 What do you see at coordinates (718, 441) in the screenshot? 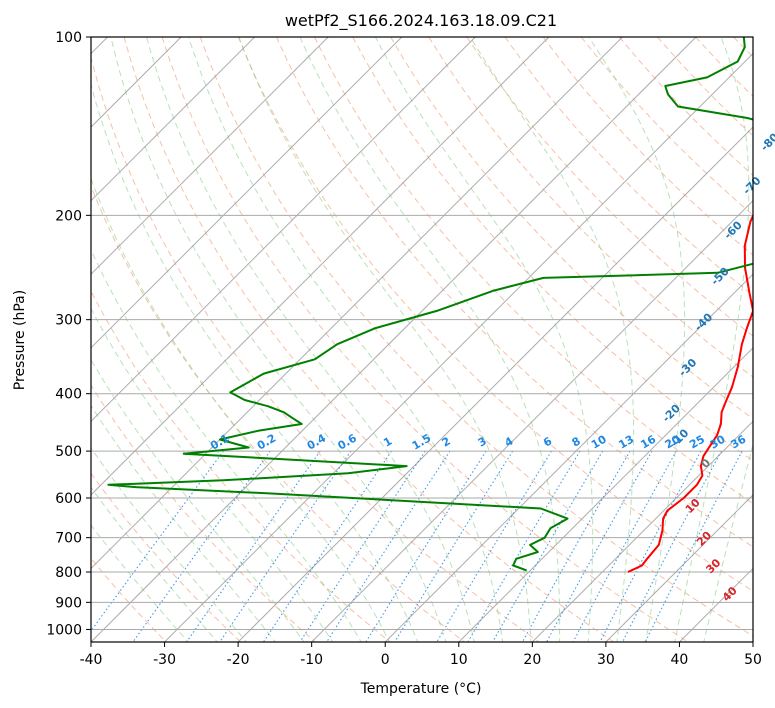
I see `mixing-ratio-label: 30` at bounding box center [718, 441].